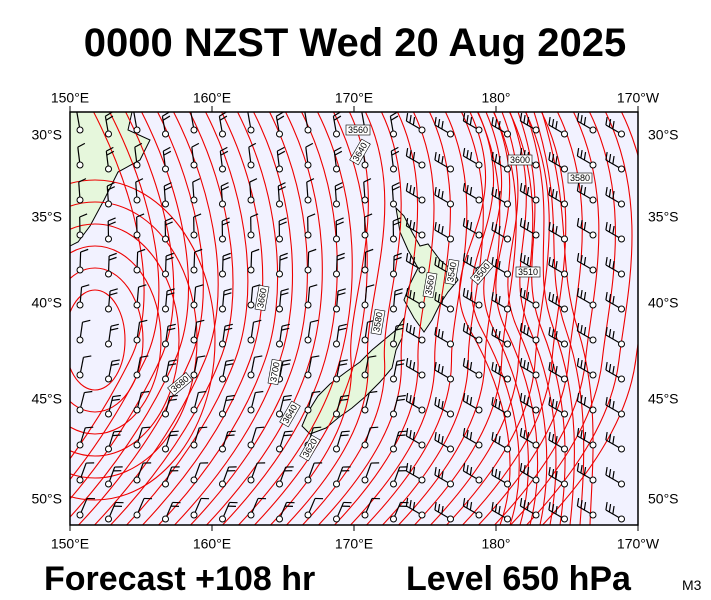  I want to click on lat-label: 45°S, so click(663, 399).